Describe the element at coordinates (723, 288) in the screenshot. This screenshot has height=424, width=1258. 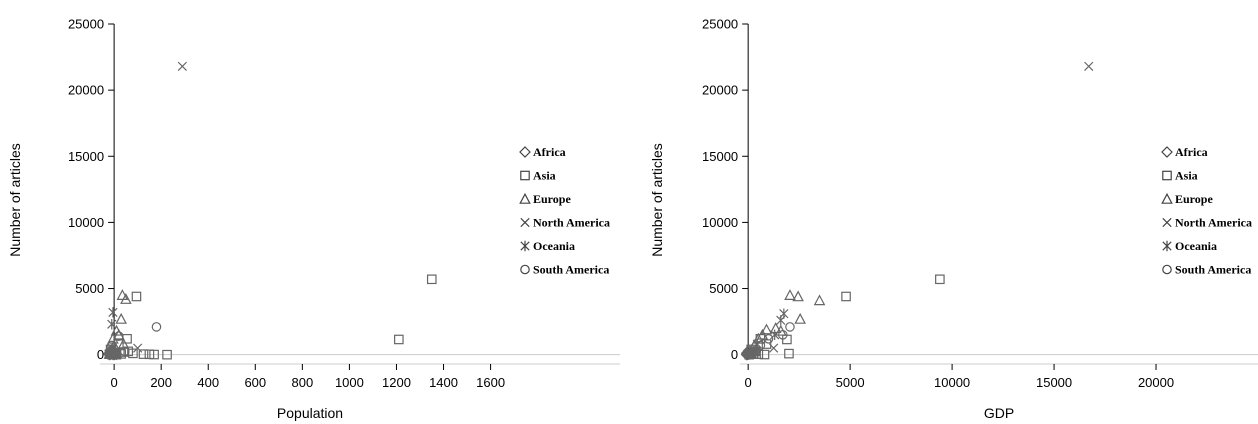
I see `y-tick-label: 5000` at that location.